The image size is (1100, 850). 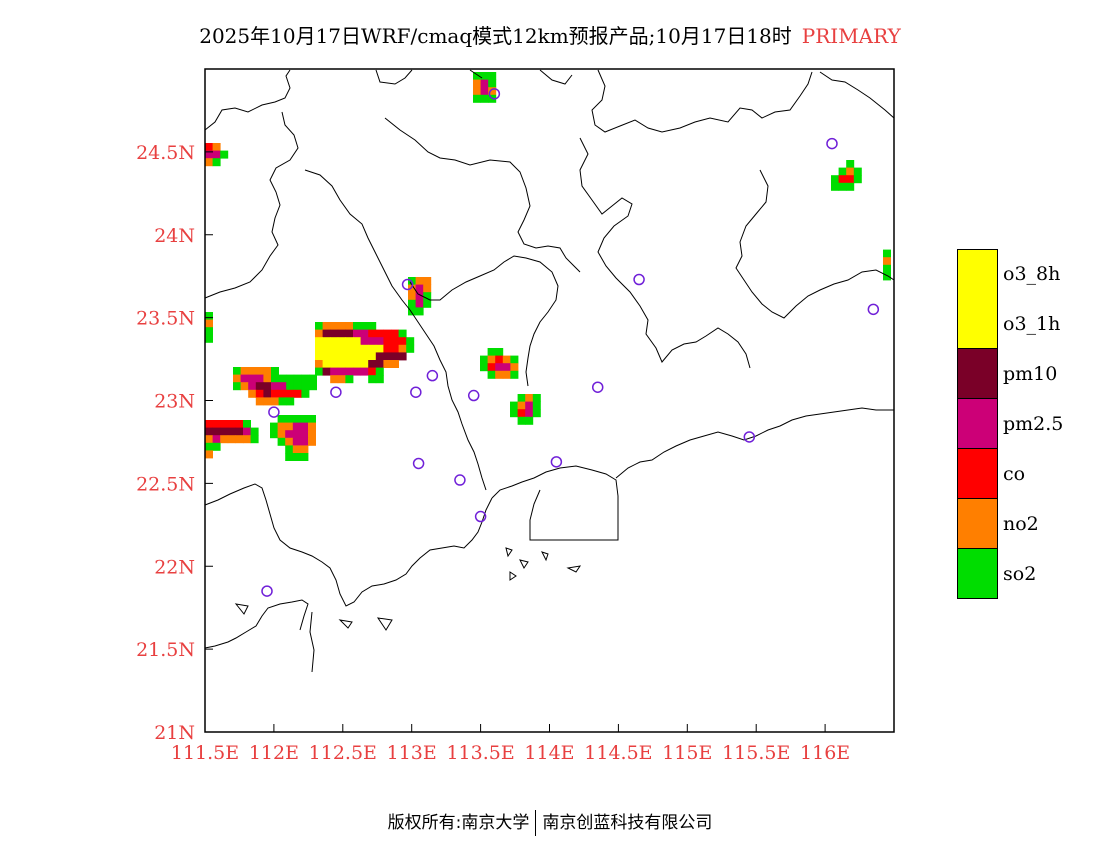 I want to click on legend-label: o3_8h, so click(x=1032, y=274).